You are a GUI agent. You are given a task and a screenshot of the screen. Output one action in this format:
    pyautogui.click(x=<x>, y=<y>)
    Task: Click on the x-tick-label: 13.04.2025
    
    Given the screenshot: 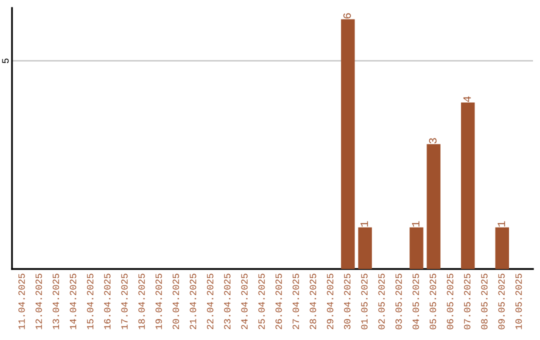 What is the action you would take?
    pyautogui.click(x=56, y=302)
    